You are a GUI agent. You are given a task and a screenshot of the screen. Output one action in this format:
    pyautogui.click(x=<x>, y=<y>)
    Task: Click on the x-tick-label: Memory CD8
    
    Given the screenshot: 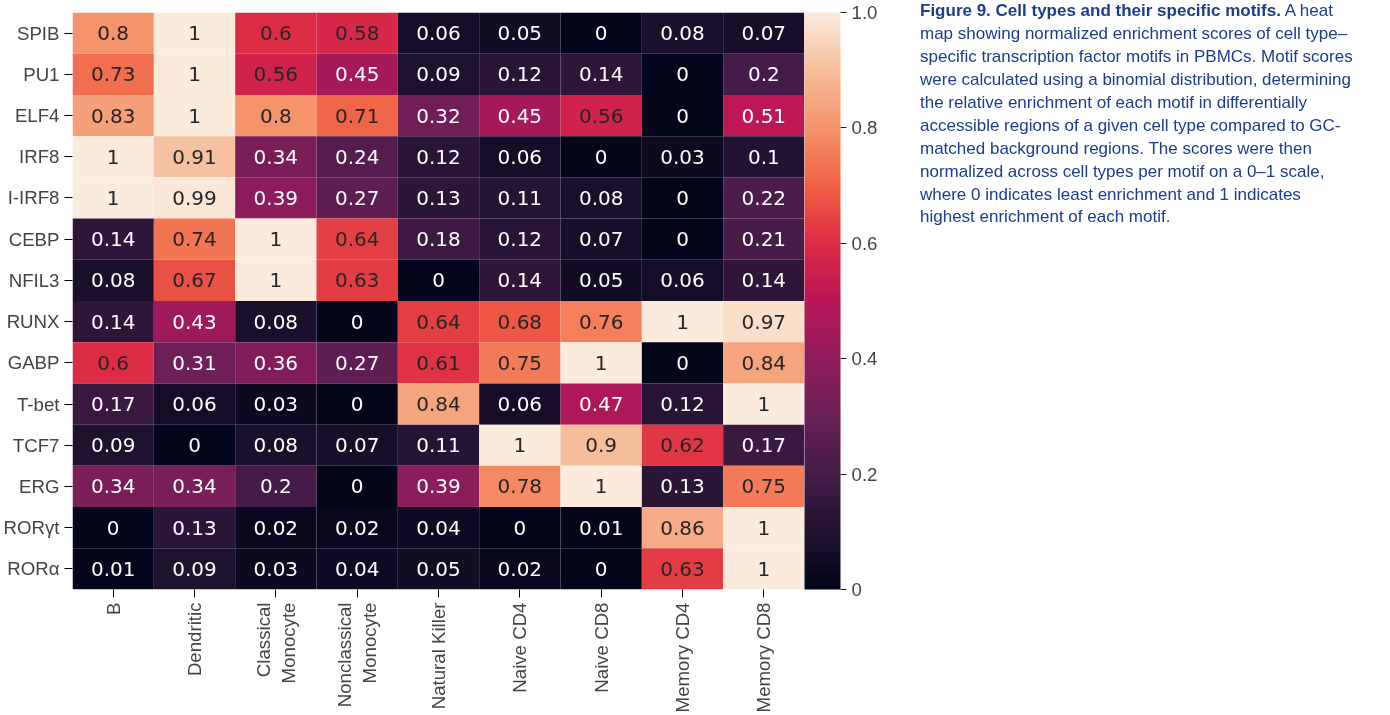 What is the action you would take?
    pyautogui.click(x=764, y=657)
    